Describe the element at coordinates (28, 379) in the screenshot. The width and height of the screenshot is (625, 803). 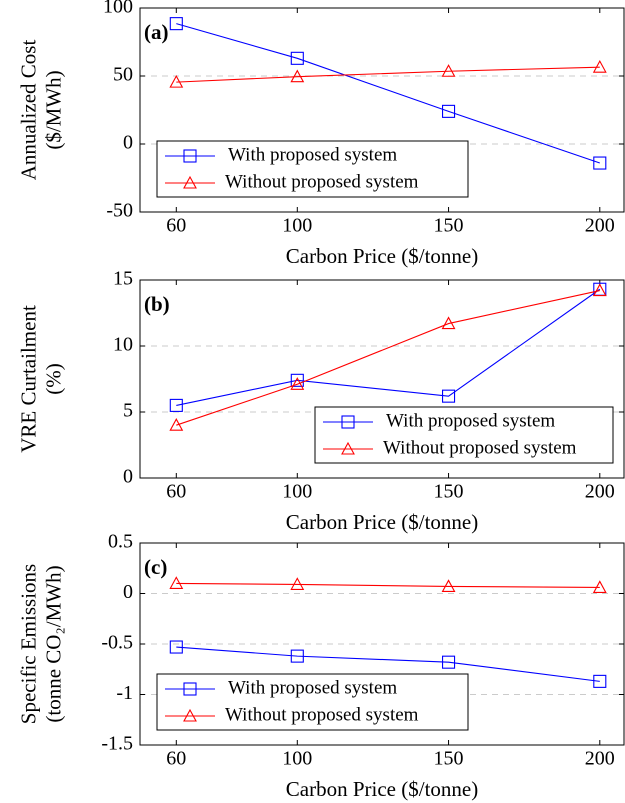
I see `y-axis-label: VRE Curtailment` at that location.